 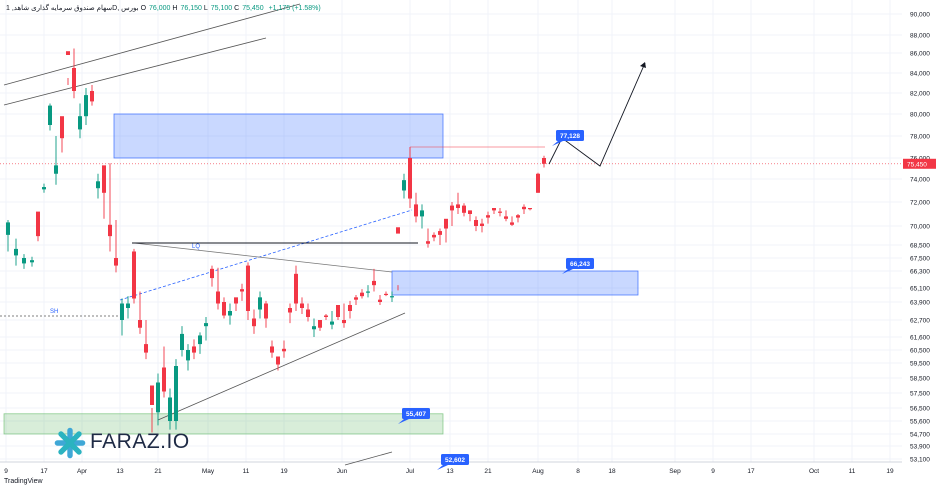 What do you see at coordinates (920, 289) in the screenshot?
I see `y-tick-label: 65,100` at bounding box center [920, 289].